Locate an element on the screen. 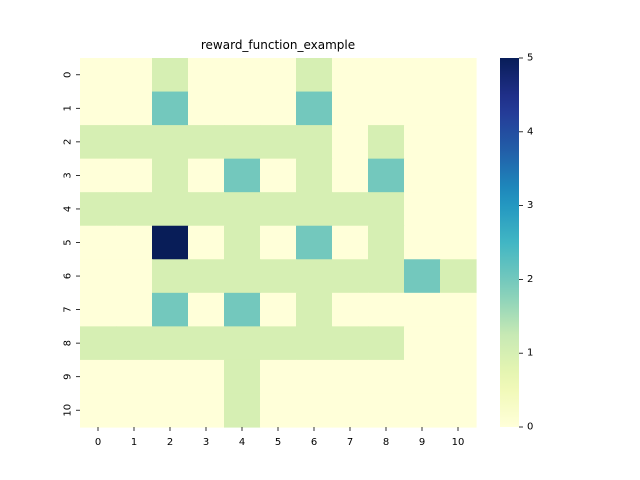  colorbar-tick-label-1: 1 is located at coordinates (530, 353).